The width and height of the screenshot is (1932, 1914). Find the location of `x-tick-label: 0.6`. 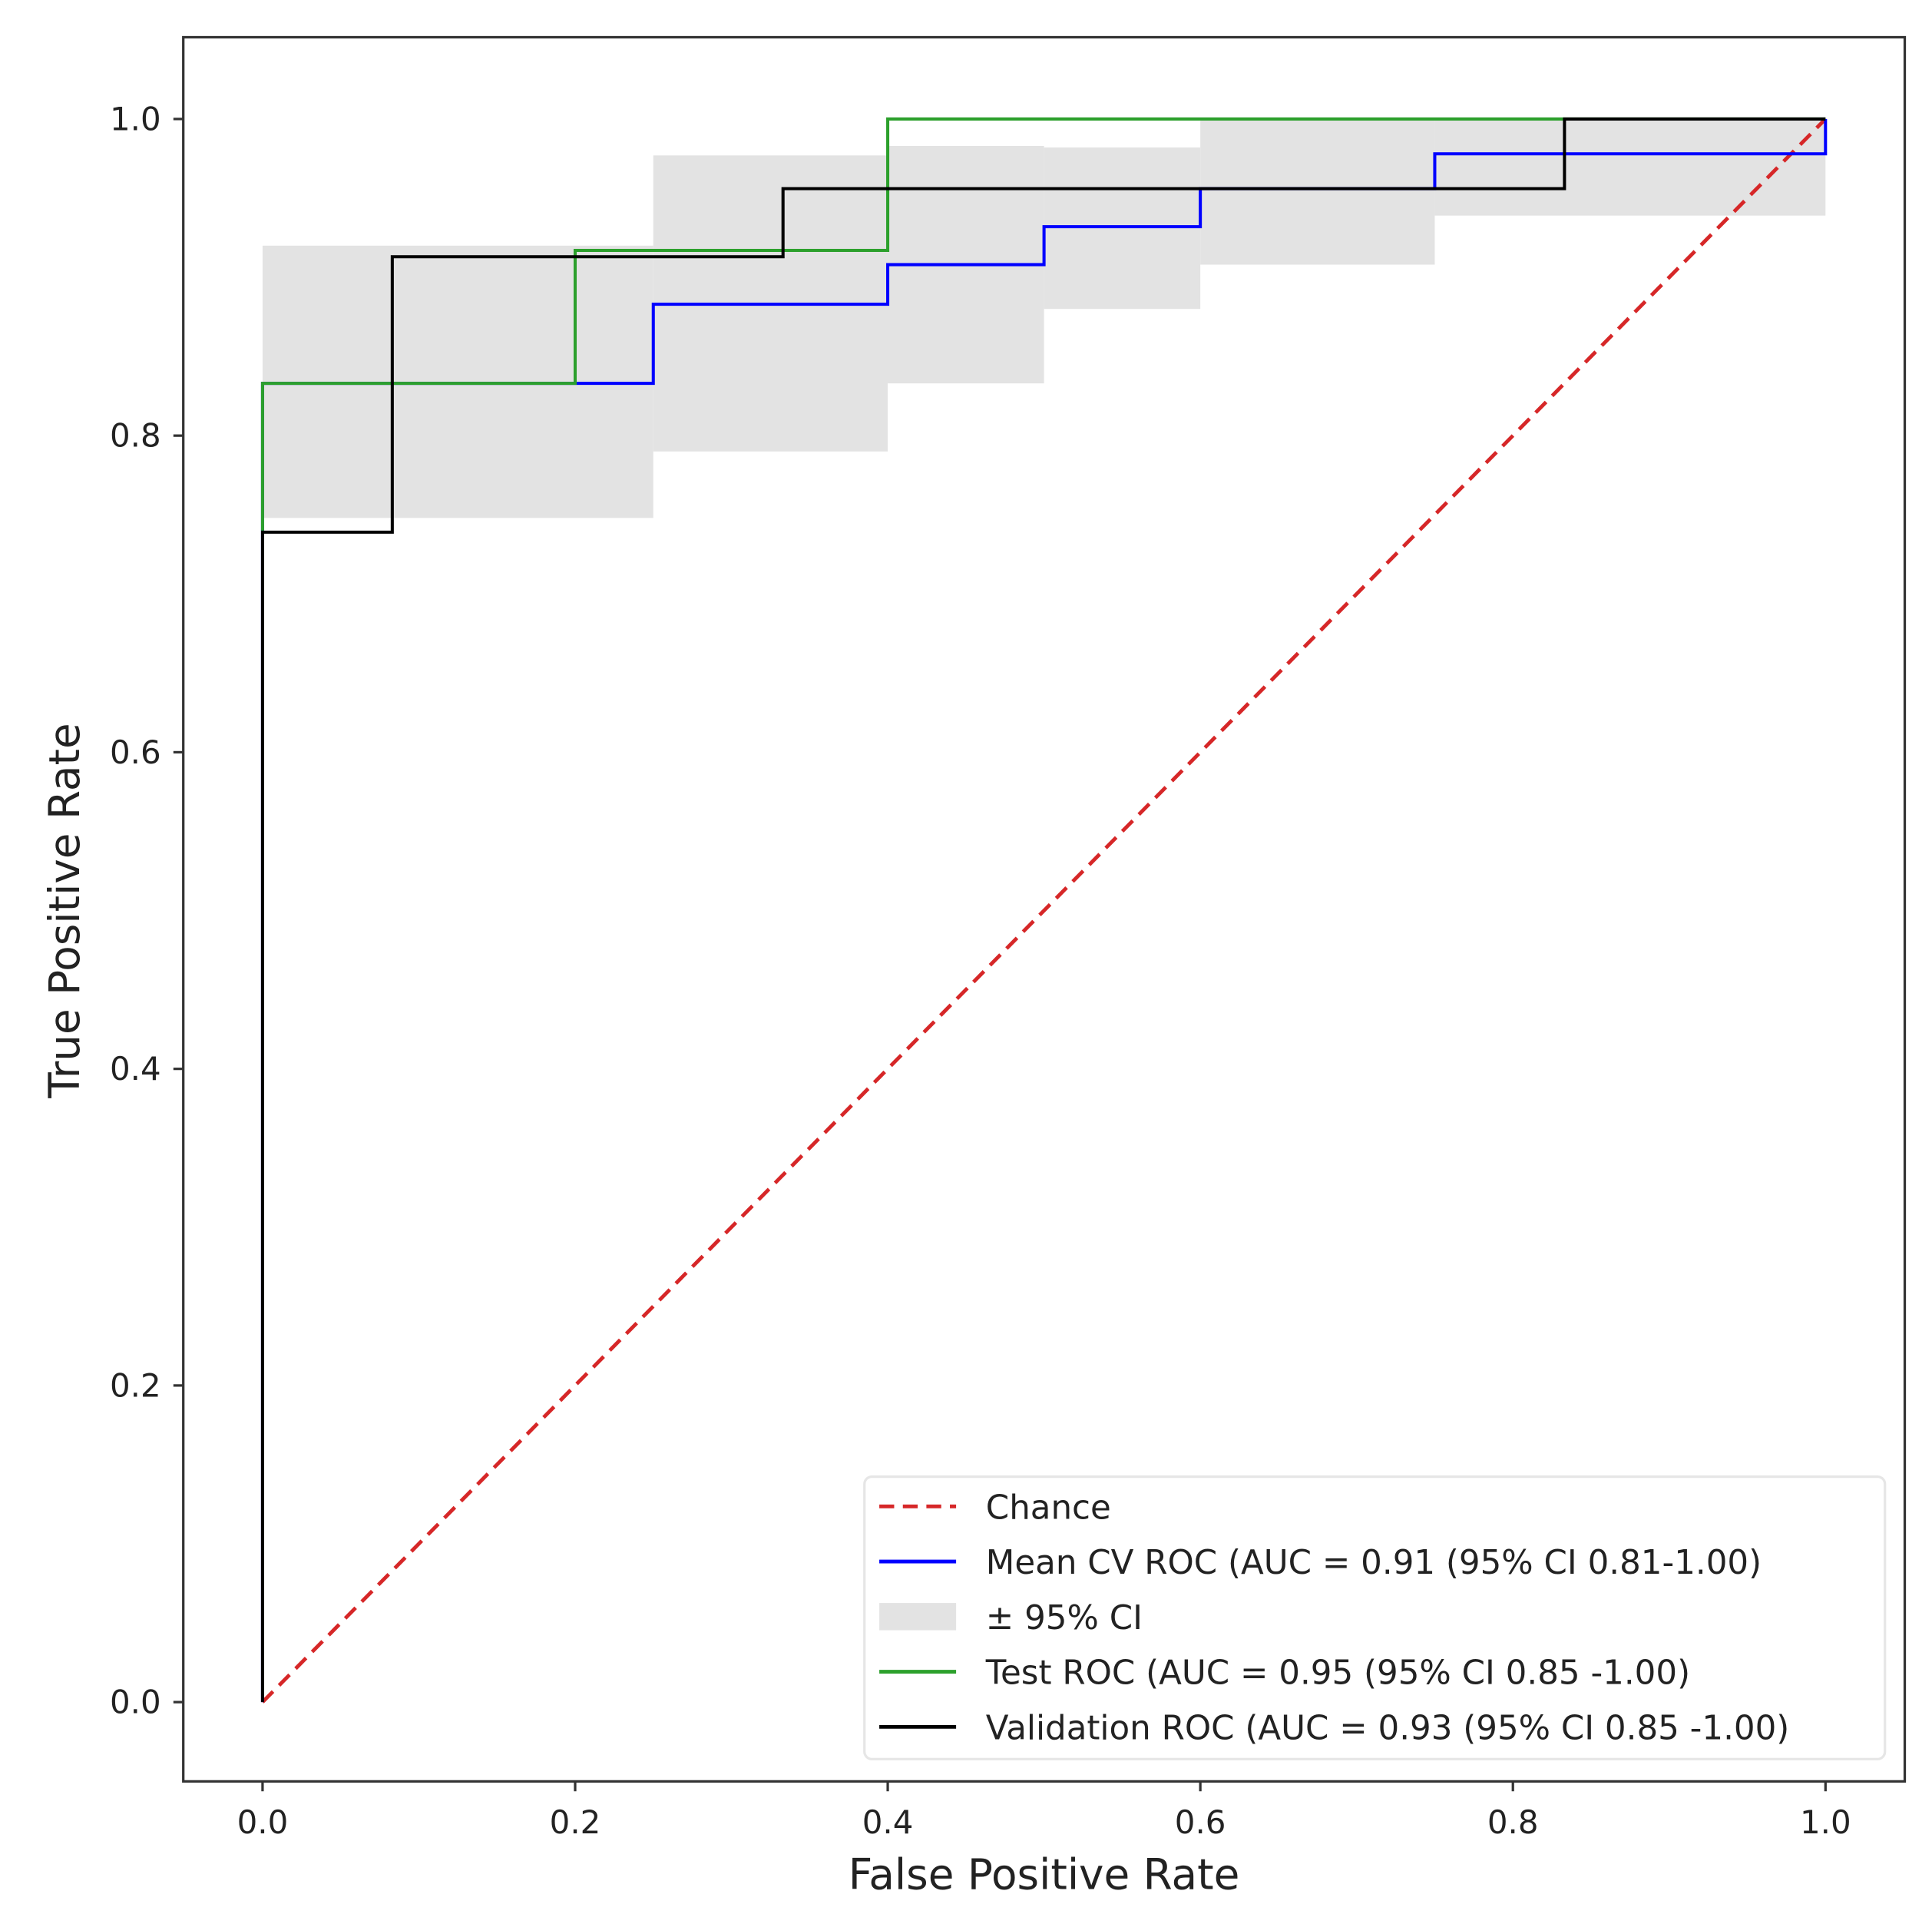

x-tick-label: 0.6 is located at coordinates (1200, 1822).